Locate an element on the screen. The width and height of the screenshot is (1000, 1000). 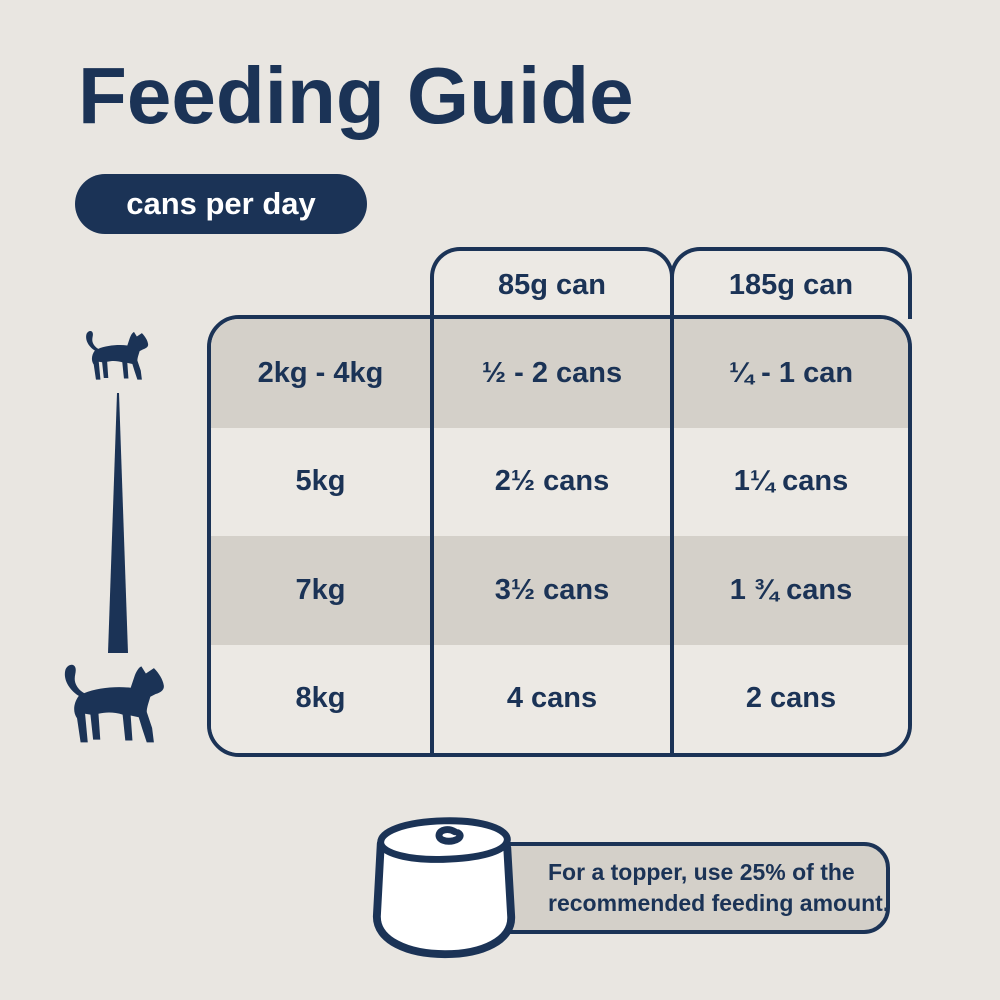
badge-label: cans per day is located at coordinates (221, 203).